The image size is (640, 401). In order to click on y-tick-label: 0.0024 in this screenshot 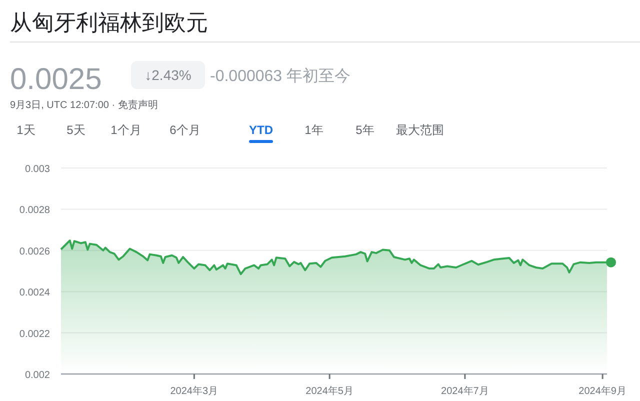, I will do `click(34, 293)`.